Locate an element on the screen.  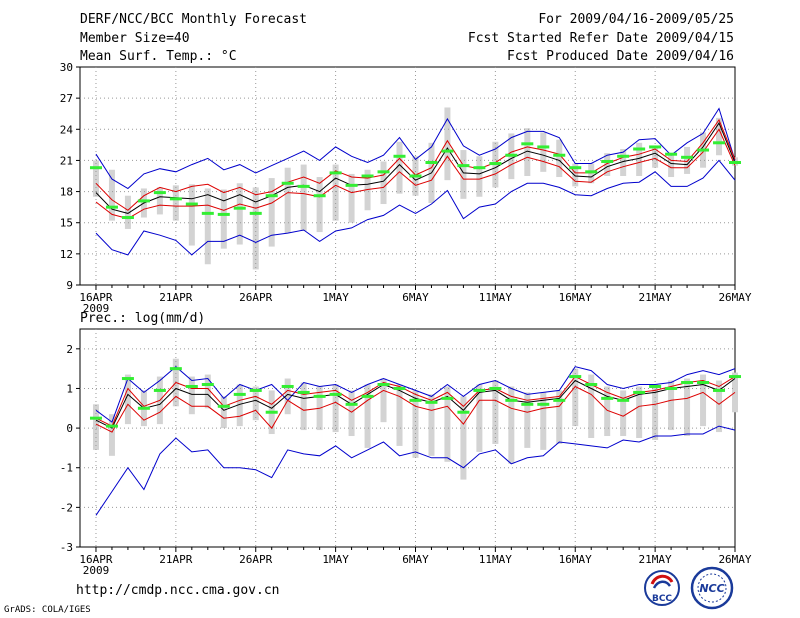
source-url: http://cmdp.ncc.cma.gov.cn is located at coordinates (178, 590).